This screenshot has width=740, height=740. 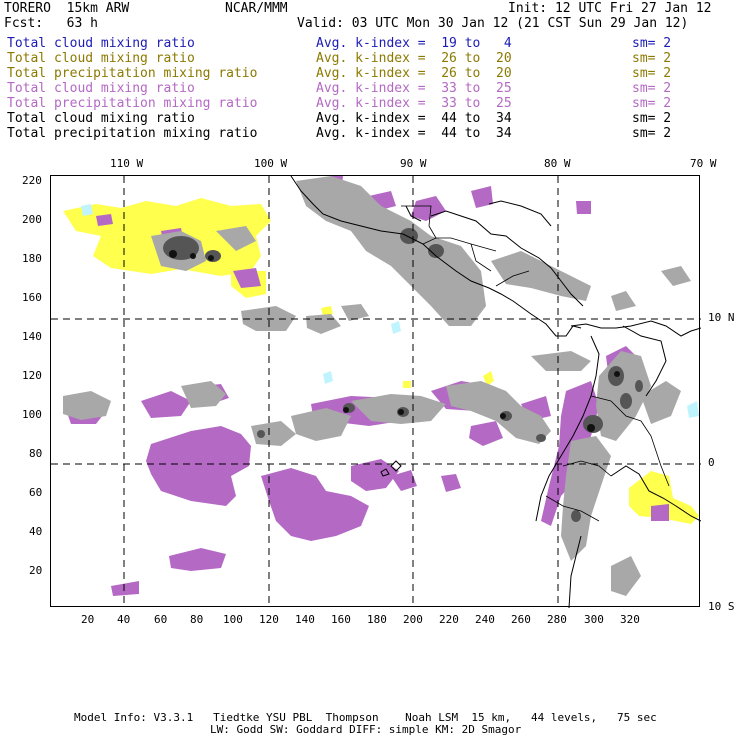 I want to click on x-tick-label: 120, so click(x=269, y=619).